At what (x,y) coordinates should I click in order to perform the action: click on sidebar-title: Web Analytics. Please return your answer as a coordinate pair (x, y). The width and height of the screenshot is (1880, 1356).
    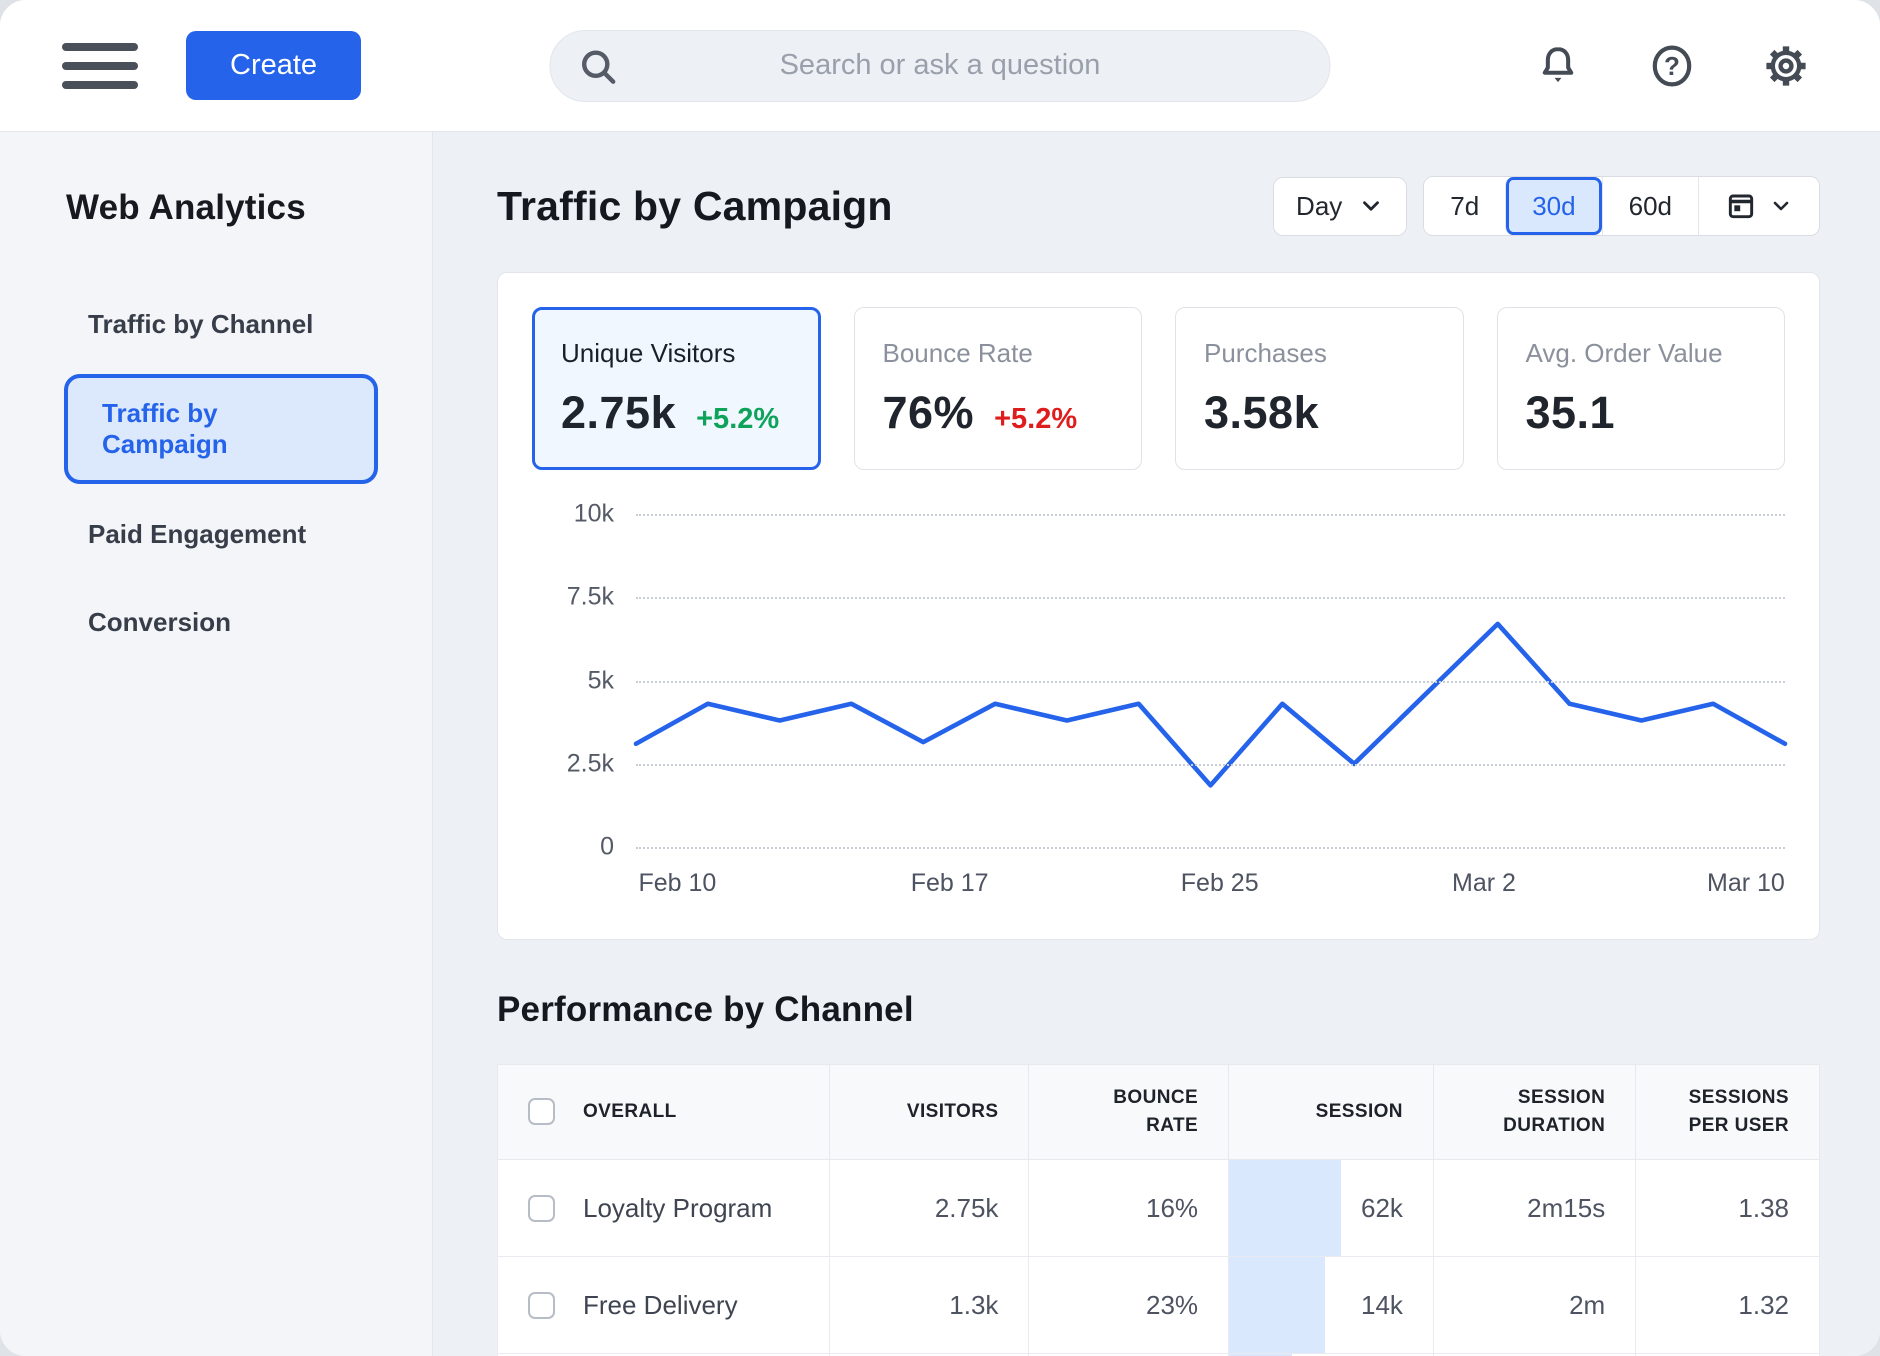
    Looking at the image, I should click on (186, 207).